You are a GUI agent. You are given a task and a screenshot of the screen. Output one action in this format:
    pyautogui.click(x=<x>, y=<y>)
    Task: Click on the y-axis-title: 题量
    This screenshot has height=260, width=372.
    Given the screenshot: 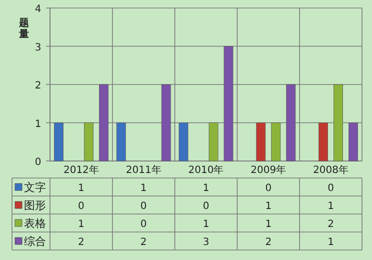 What is the action you would take?
    pyautogui.click(x=23, y=28)
    